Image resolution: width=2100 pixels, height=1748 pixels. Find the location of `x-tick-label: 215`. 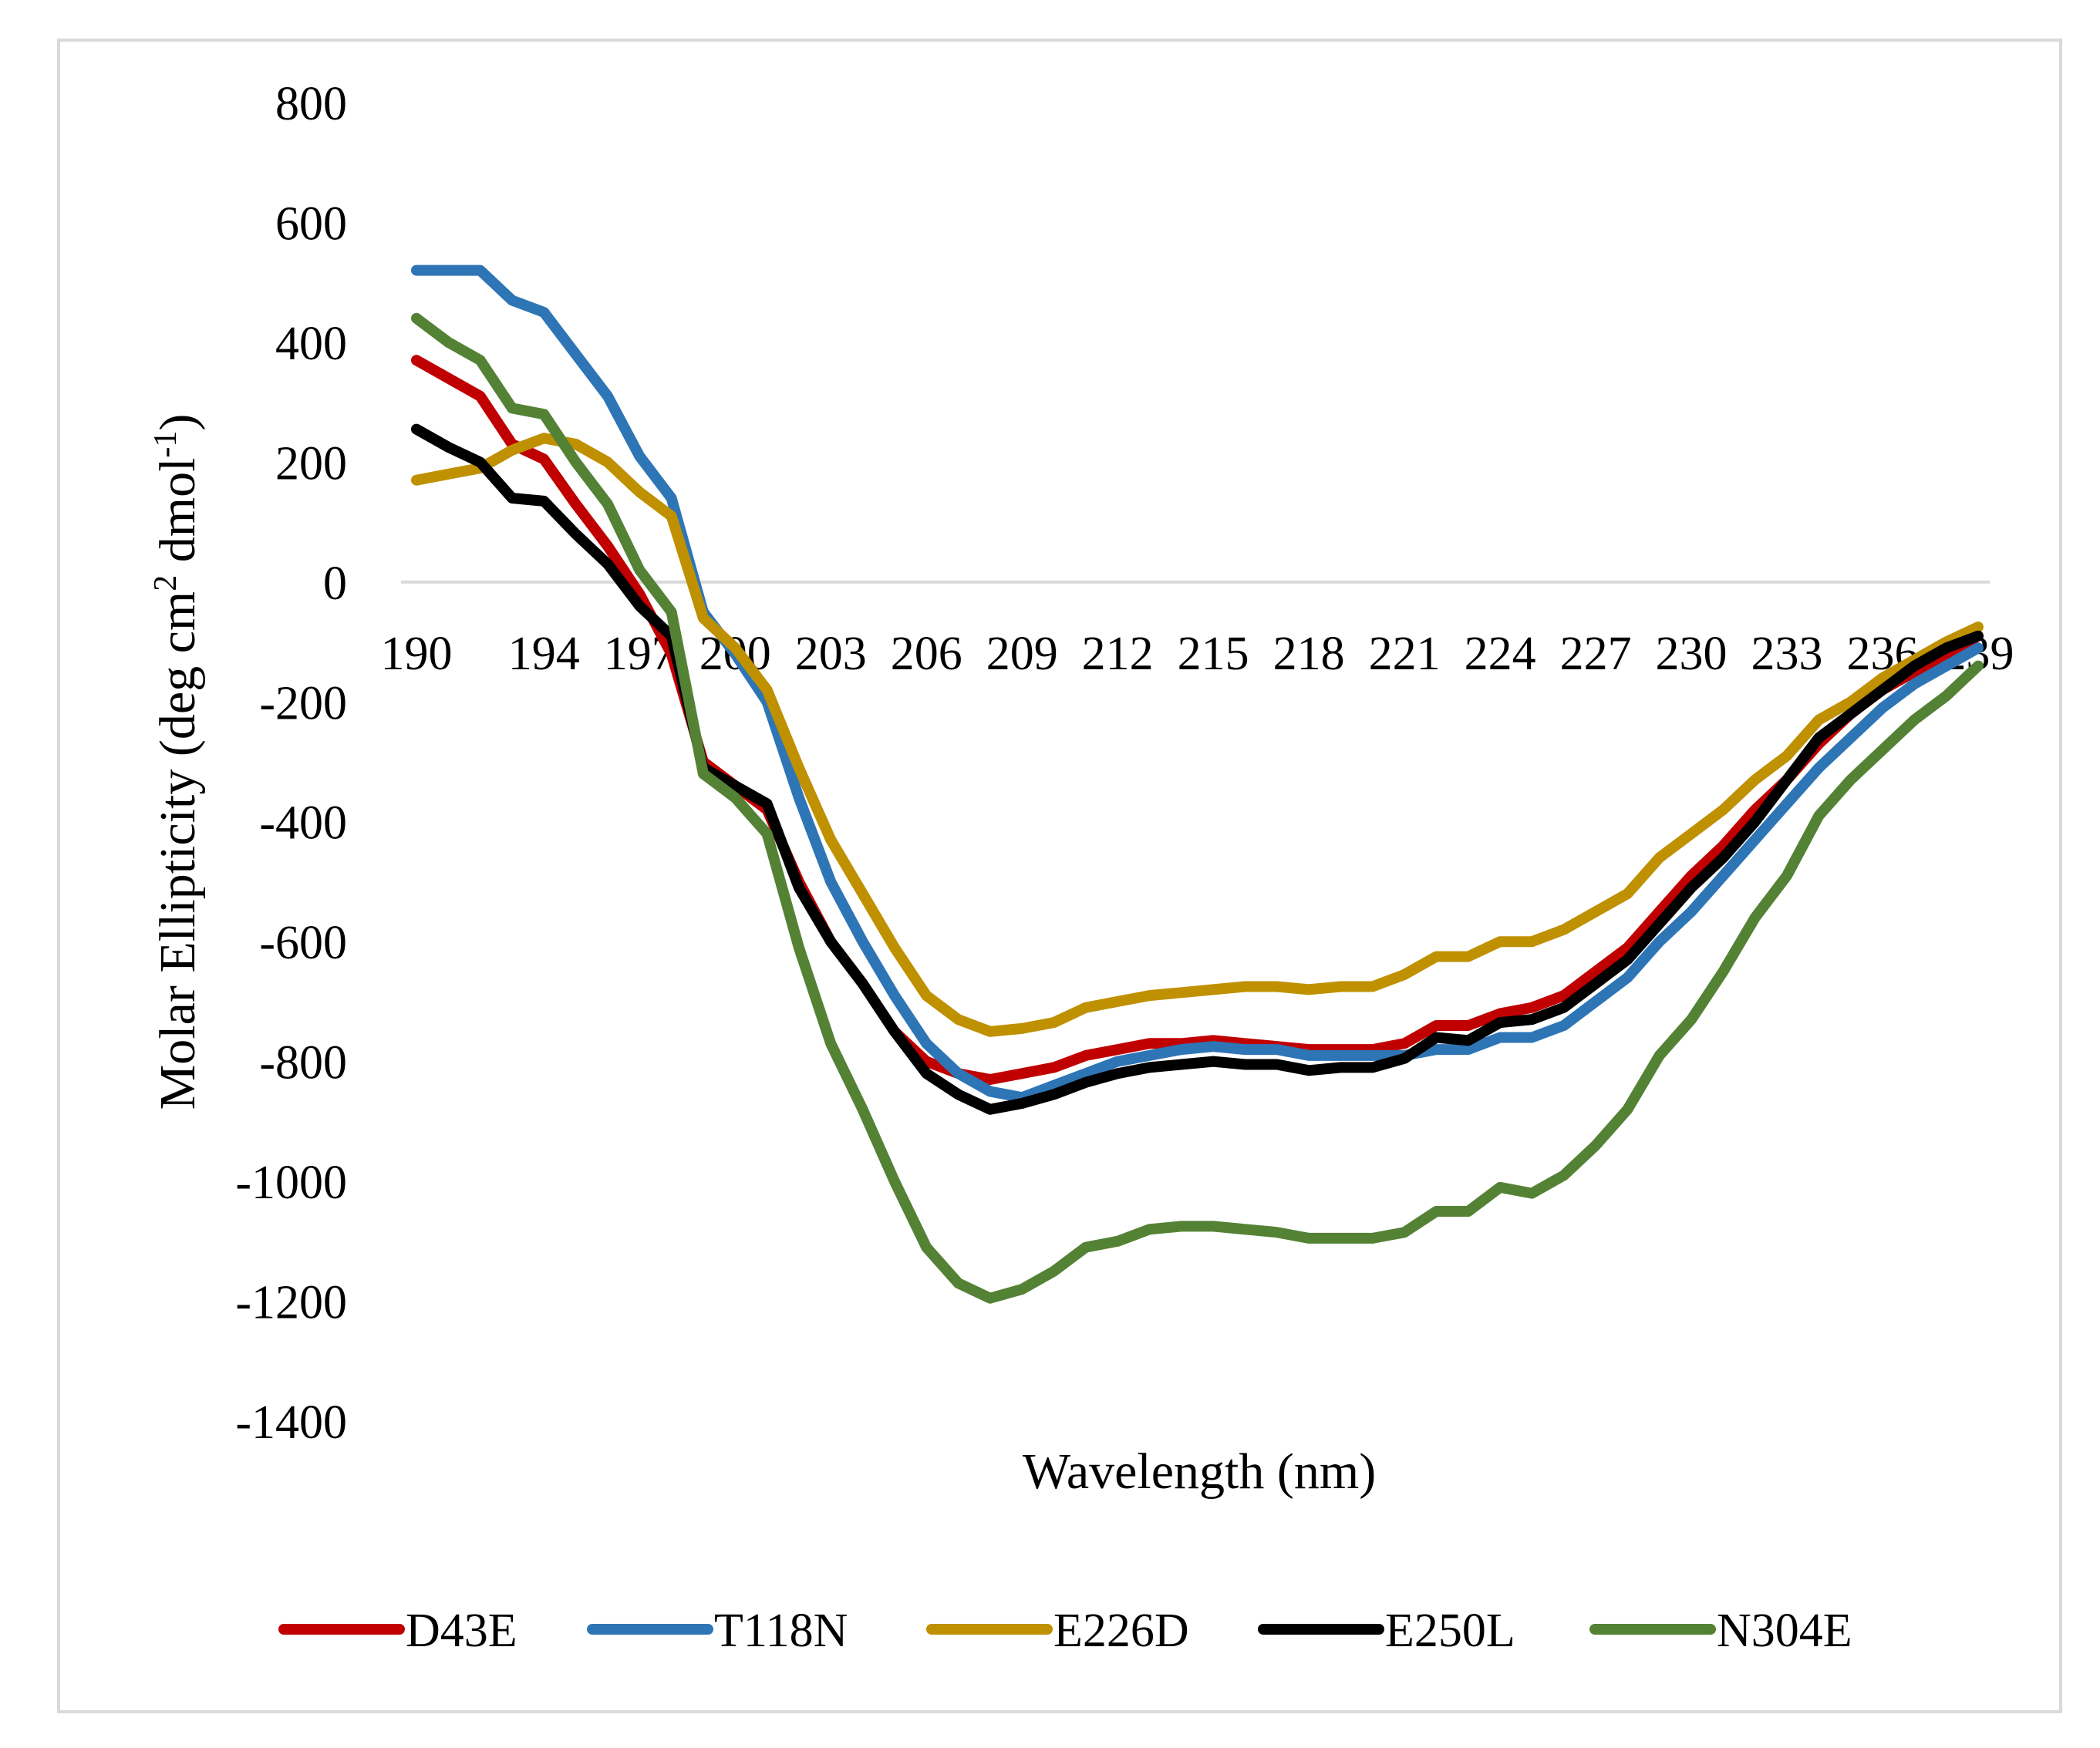

x-tick-label: 215 is located at coordinates (1213, 654).